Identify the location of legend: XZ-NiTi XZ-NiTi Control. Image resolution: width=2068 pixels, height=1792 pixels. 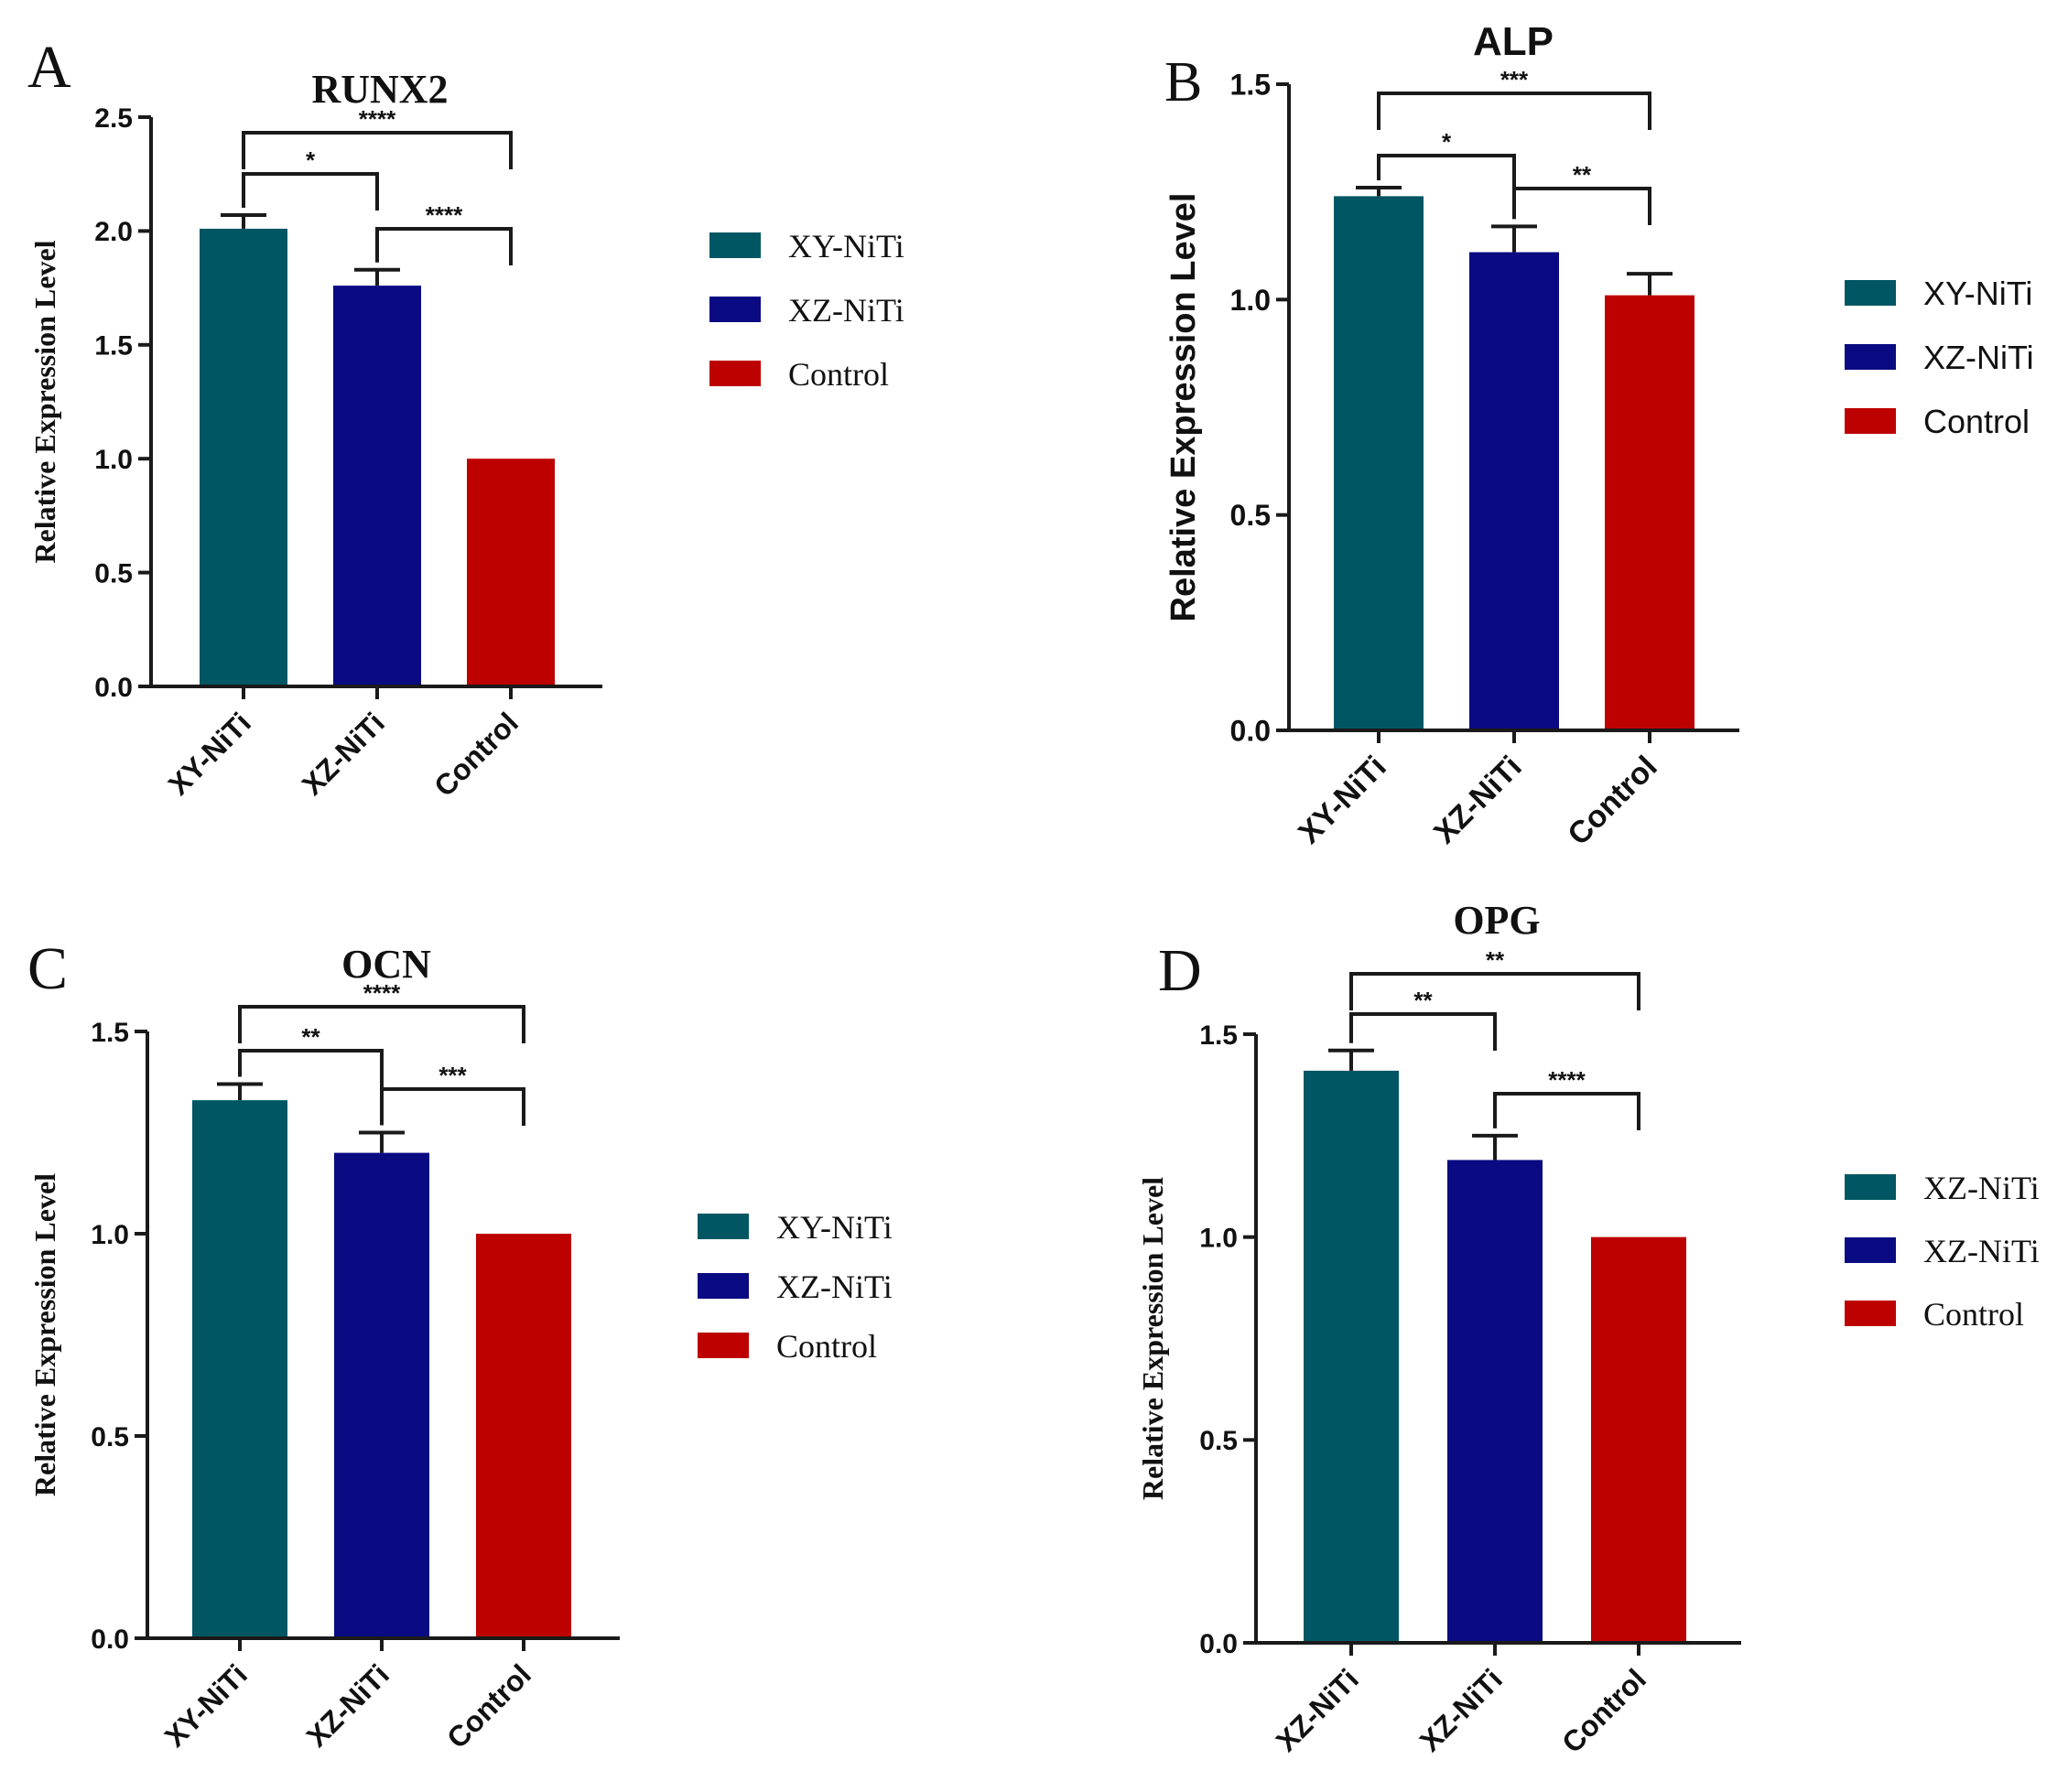
(1942, 1251).